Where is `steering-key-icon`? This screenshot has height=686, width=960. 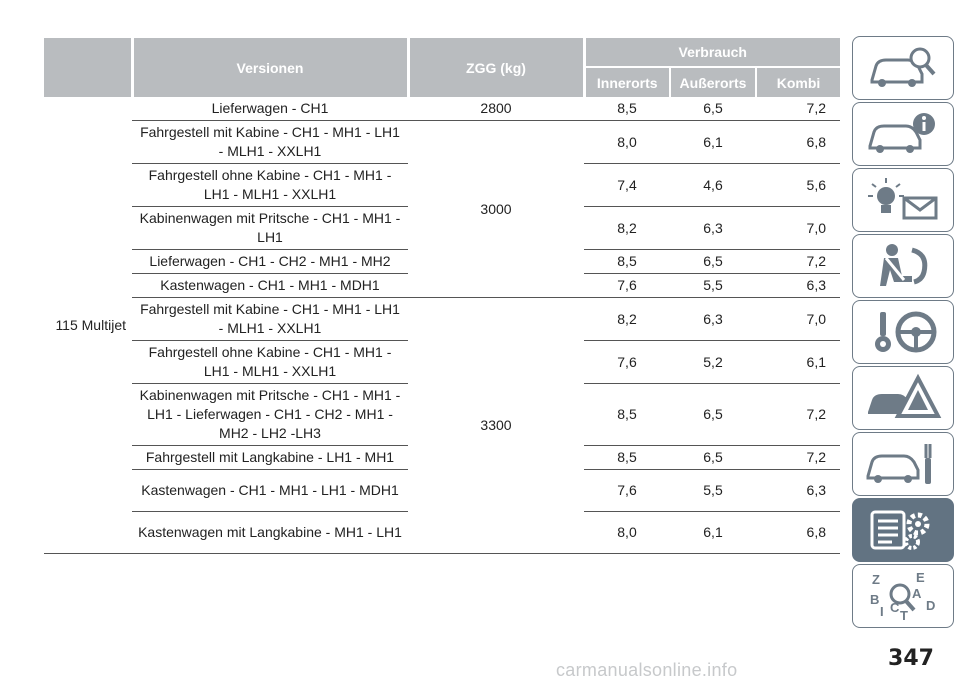 steering-key-icon is located at coordinates (906, 332).